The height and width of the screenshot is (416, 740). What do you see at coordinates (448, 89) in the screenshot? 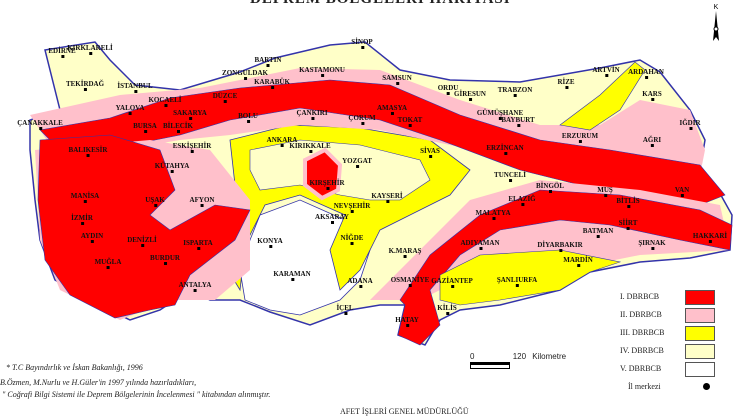
I see `city-label: ORDU` at bounding box center [448, 89].